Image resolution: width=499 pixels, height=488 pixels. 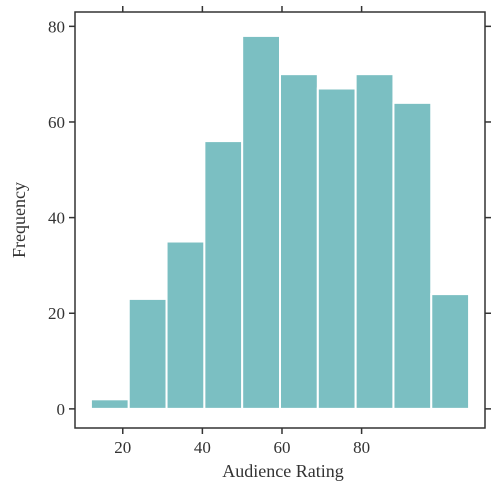 I want to click on x-tick-label: 20, so click(x=122, y=447).